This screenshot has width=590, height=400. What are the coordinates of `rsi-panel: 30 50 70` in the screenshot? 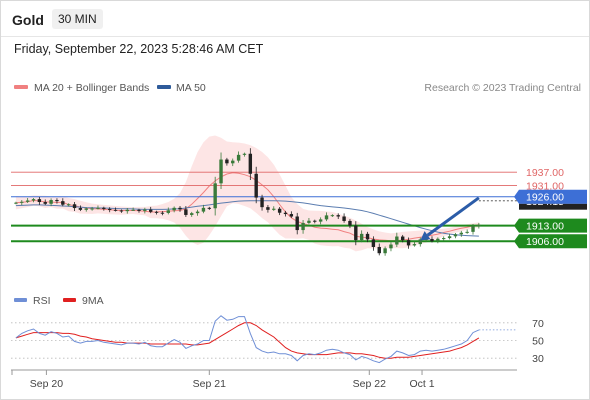 It's located at (277, 340).